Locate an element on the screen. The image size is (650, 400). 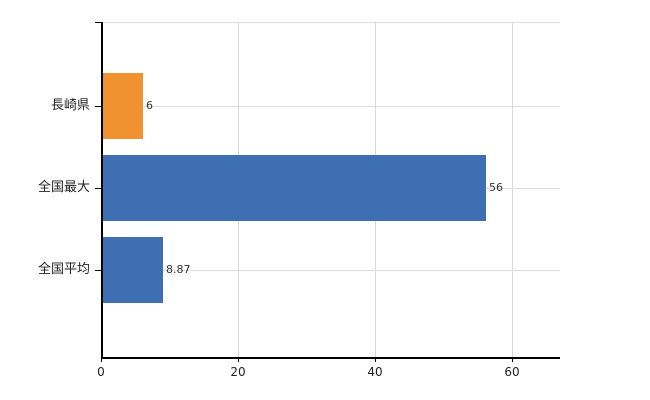
x-tick-label: 20 is located at coordinates (238, 372).